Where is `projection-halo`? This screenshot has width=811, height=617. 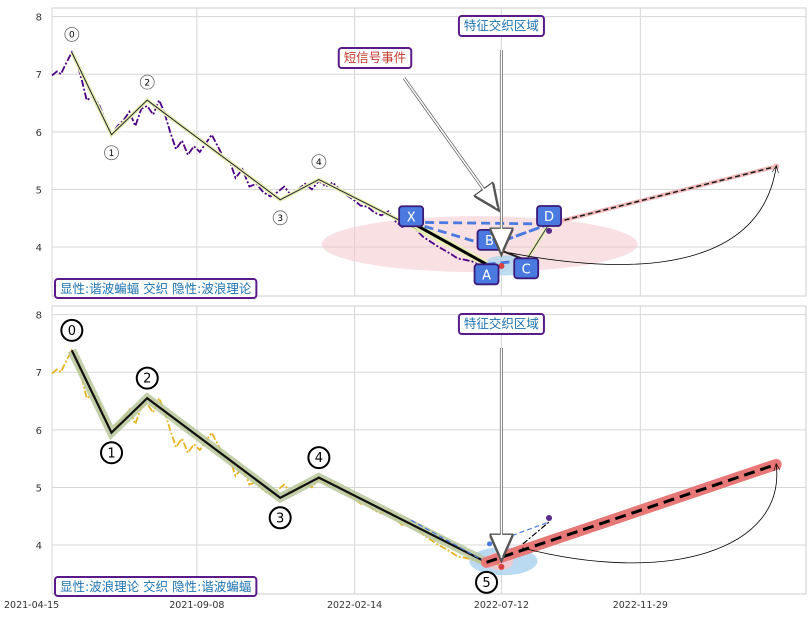 projection-halo is located at coordinates (631, 513).